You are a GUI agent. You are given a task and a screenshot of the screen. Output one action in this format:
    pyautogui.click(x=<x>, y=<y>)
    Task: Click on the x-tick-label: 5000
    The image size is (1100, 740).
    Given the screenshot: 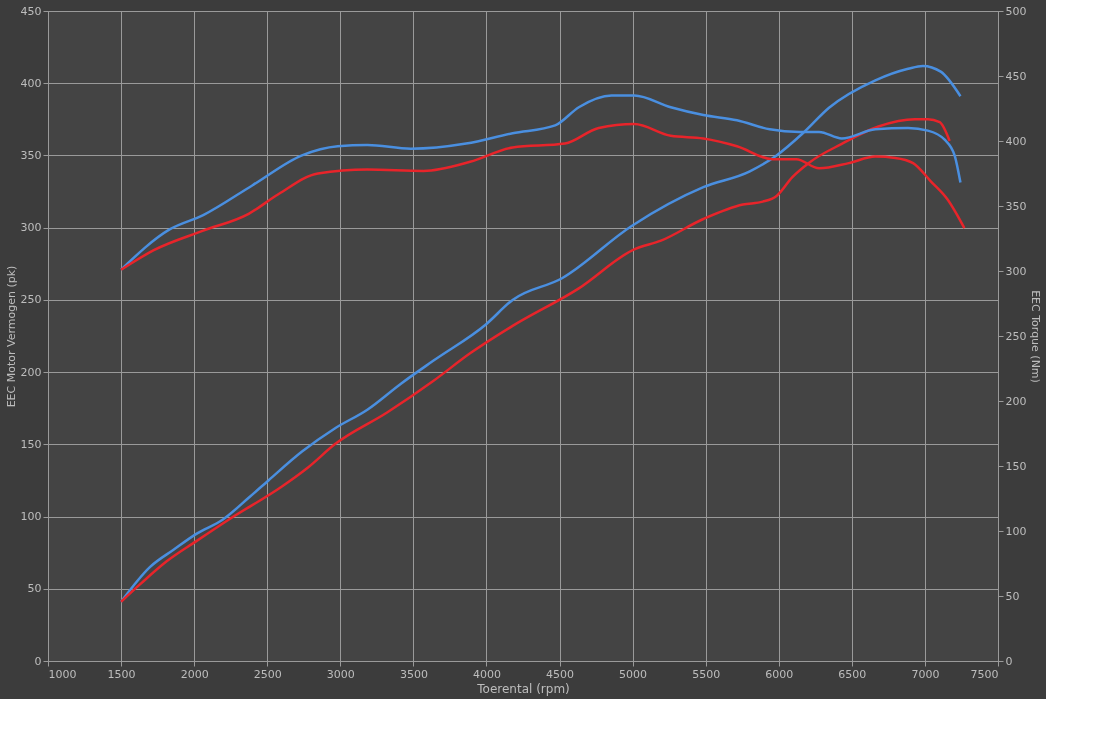 What is the action you would take?
    pyautogui.click(x=633, y=674)
    